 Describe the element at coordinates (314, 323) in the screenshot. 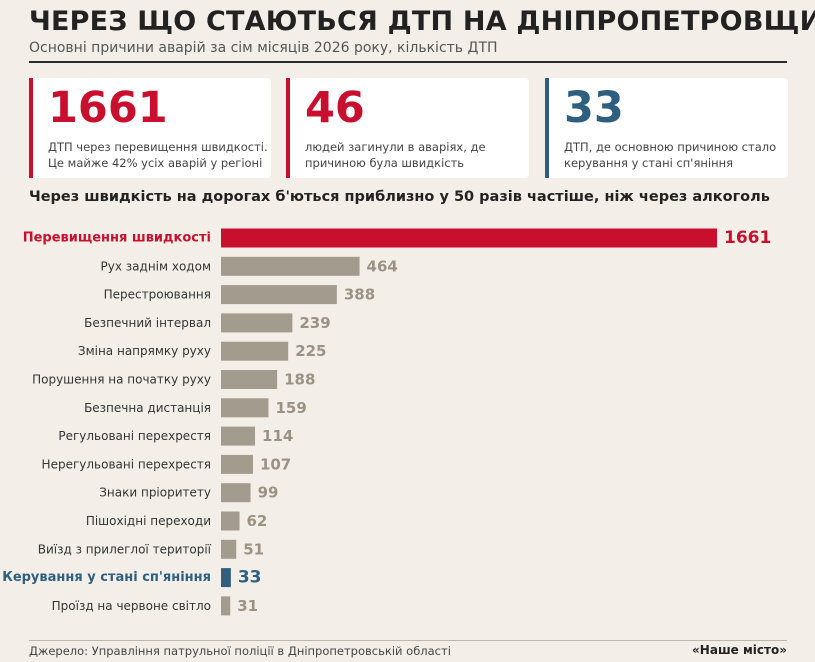

I see `value-label: 239` at that location.